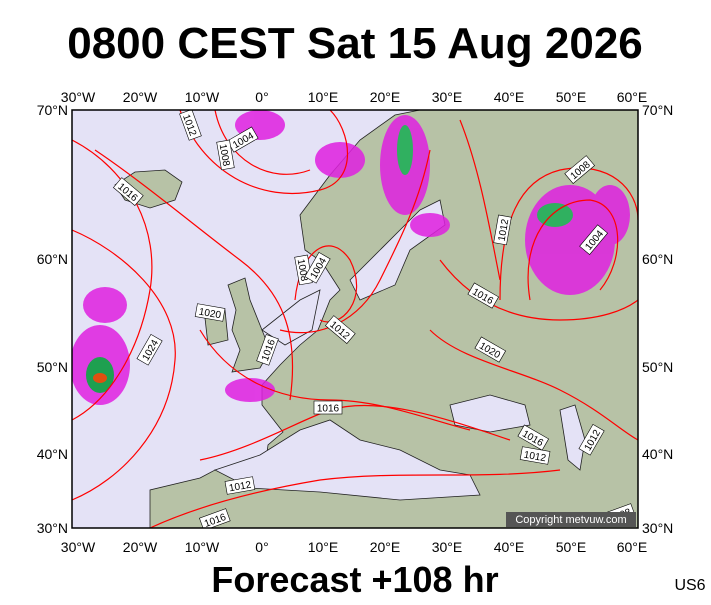 The width and height of the screenshot is (711, 605). I want to click on title: 0800 CEST Sat 15 Aug 2026, so click(355, 43).